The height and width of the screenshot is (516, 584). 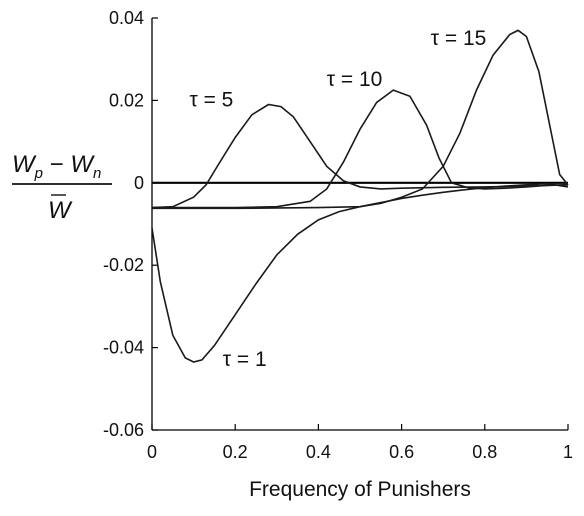 What do you see at coordinates (318, 452) in the screenshot?
I see `x-tick-label: 0.4` at bounding box center [318, 452].